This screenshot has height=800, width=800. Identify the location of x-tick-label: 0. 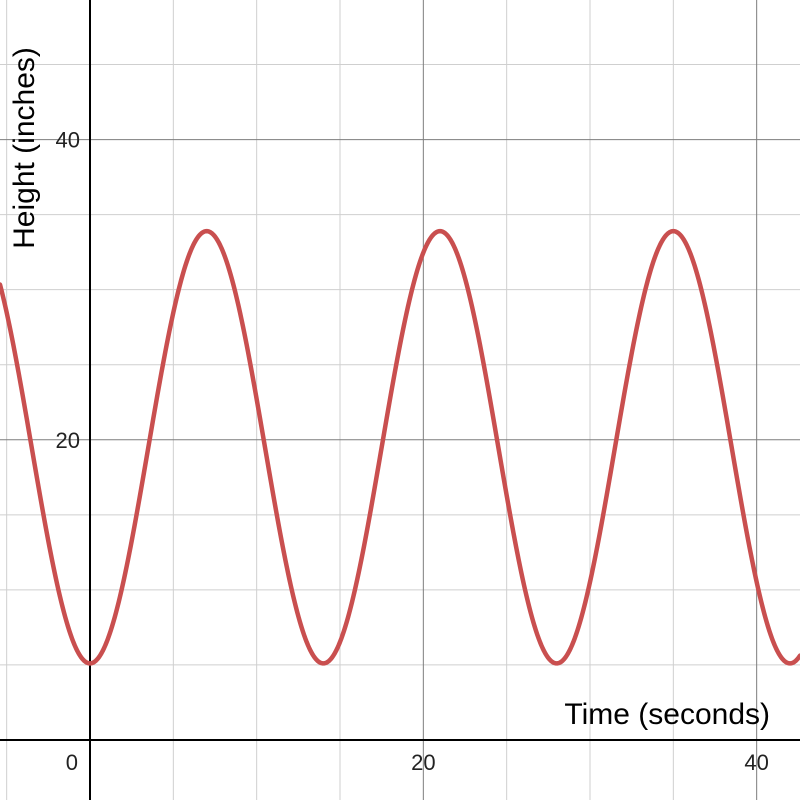
(72, 762).